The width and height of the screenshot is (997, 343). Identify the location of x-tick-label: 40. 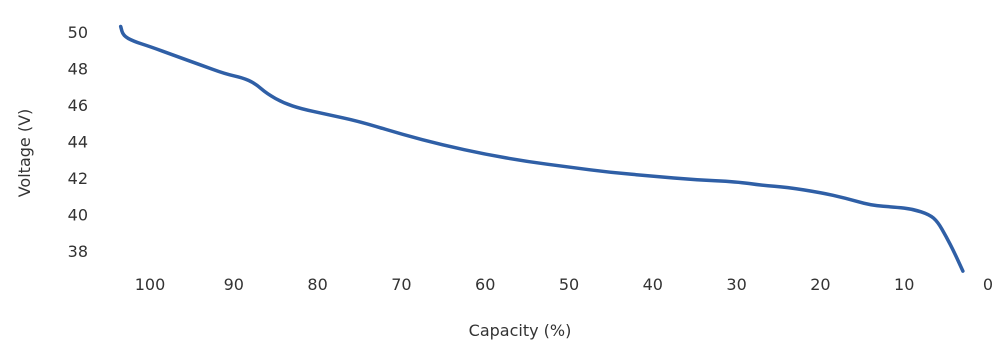
(653, 284).